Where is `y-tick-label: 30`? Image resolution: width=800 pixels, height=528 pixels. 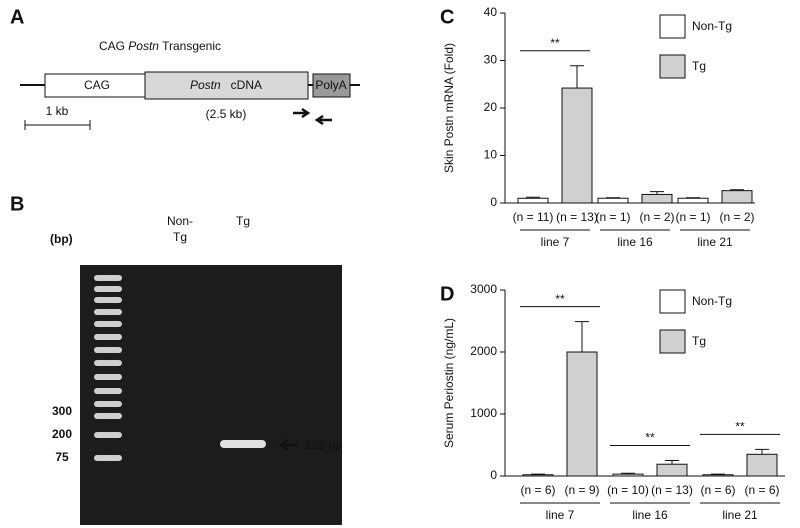
y-tick-label: 30 is located at coordinates (491, 60).